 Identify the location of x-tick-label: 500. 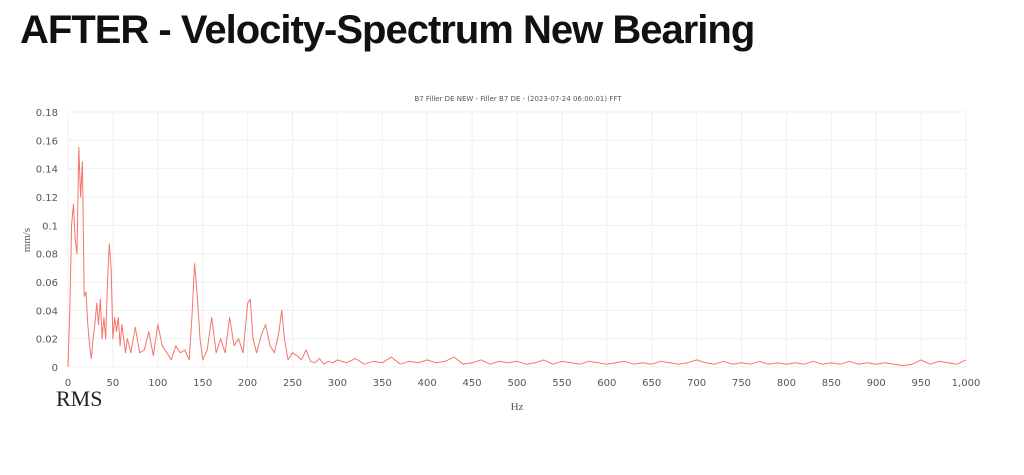
(516, 383).